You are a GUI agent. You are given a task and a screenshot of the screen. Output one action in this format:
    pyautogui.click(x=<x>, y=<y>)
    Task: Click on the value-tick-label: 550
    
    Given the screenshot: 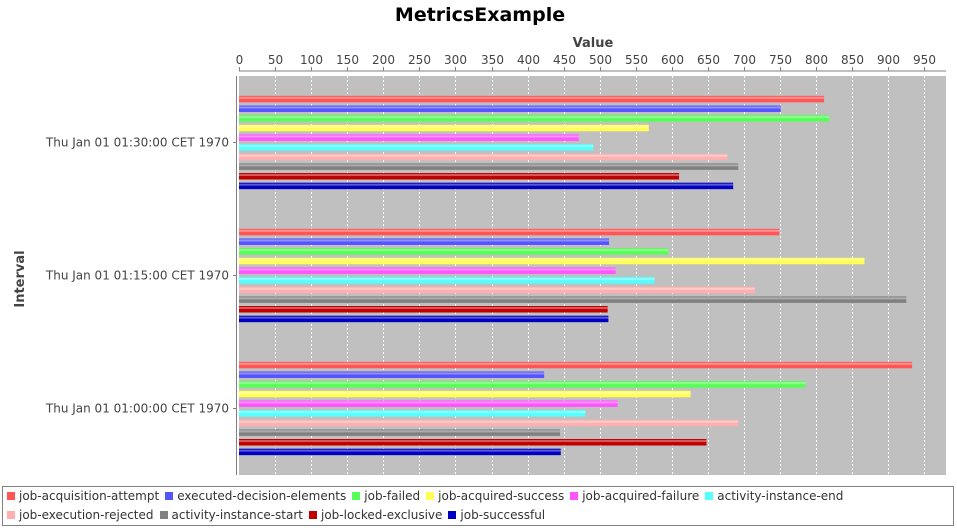 What is the action you would take?
    pyautogui.click(x=636, y=60)
    